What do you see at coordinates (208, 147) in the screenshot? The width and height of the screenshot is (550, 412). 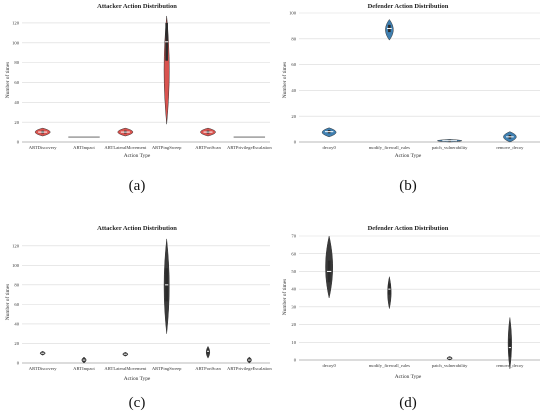 I see `x-tick-label-a: ARTPortScan` at bounding box center [208, 147].